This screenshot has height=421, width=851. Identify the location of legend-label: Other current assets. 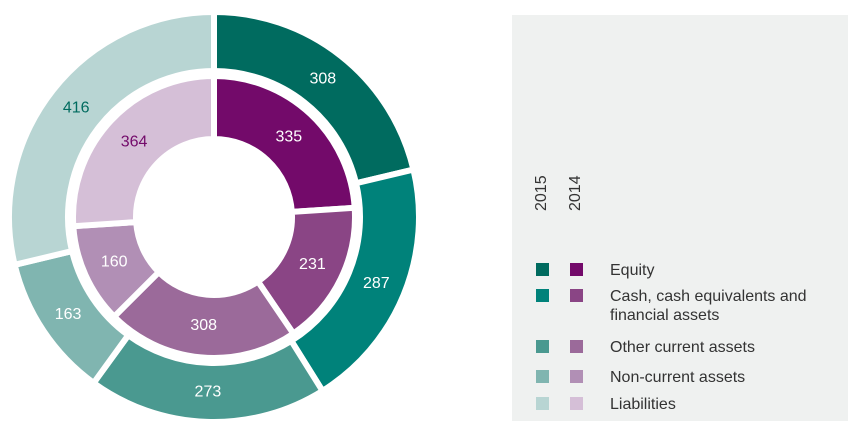
(682, 347).